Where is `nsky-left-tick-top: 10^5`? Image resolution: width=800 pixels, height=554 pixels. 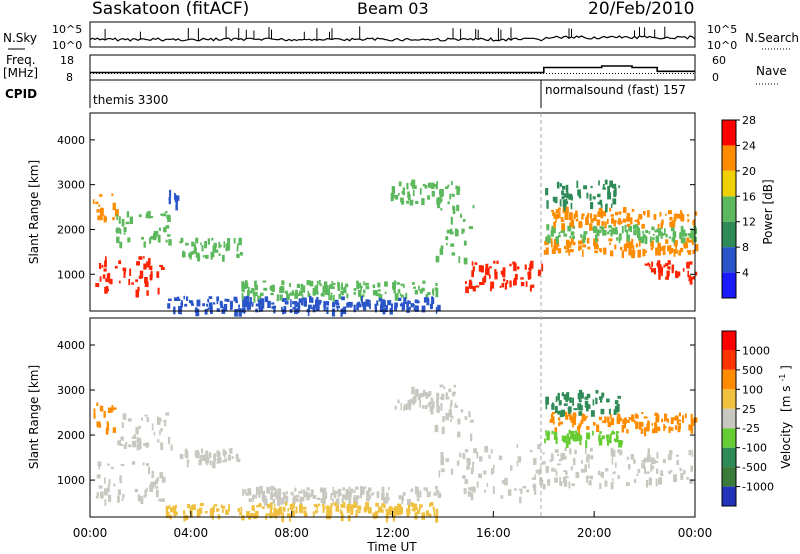 nsky-left-tick-top: 10^5 is located at coordinates (67, 29).